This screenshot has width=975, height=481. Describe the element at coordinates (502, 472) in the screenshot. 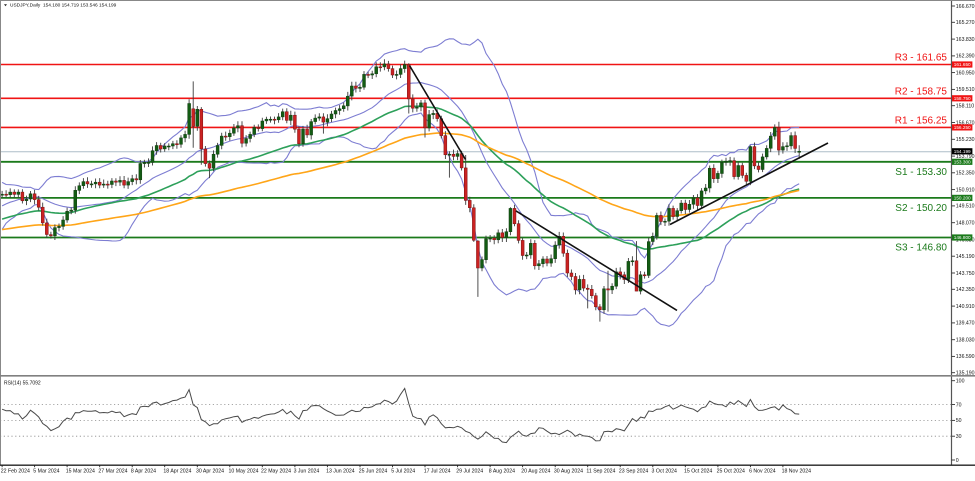

I see `svg-text: 8 Aug 2024` at that location.